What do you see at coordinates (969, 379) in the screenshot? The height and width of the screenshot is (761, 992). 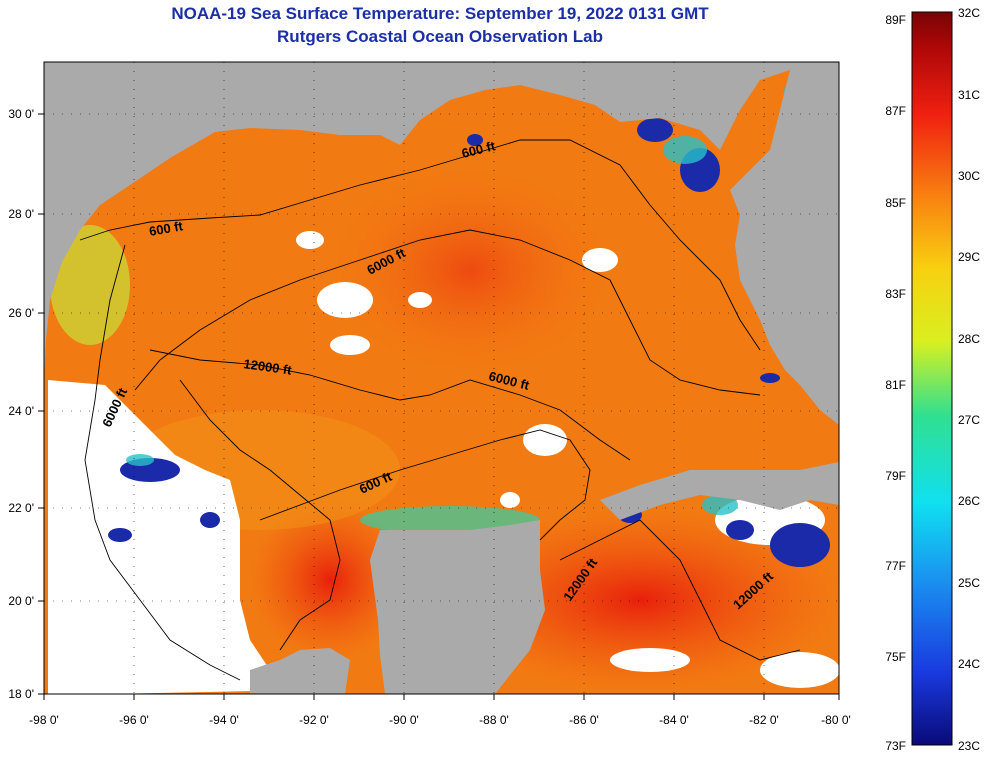 I see `colorbar-celsius-labels: 32C 31C 30C 29C 28C 27C 26C 25C 24C 23C` at bounding box center [969, 379].